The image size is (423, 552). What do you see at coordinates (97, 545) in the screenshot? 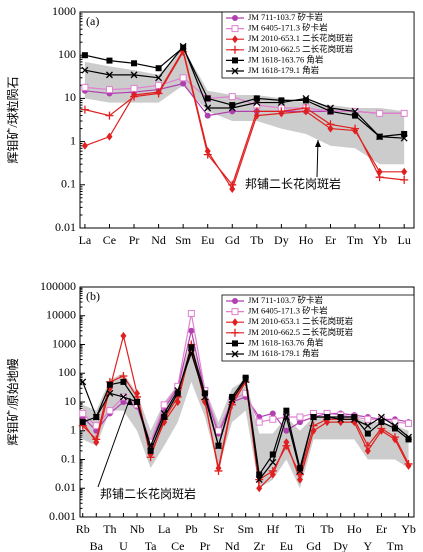
I see `x-tick-label: Ba` at bounding box center [97, 545].